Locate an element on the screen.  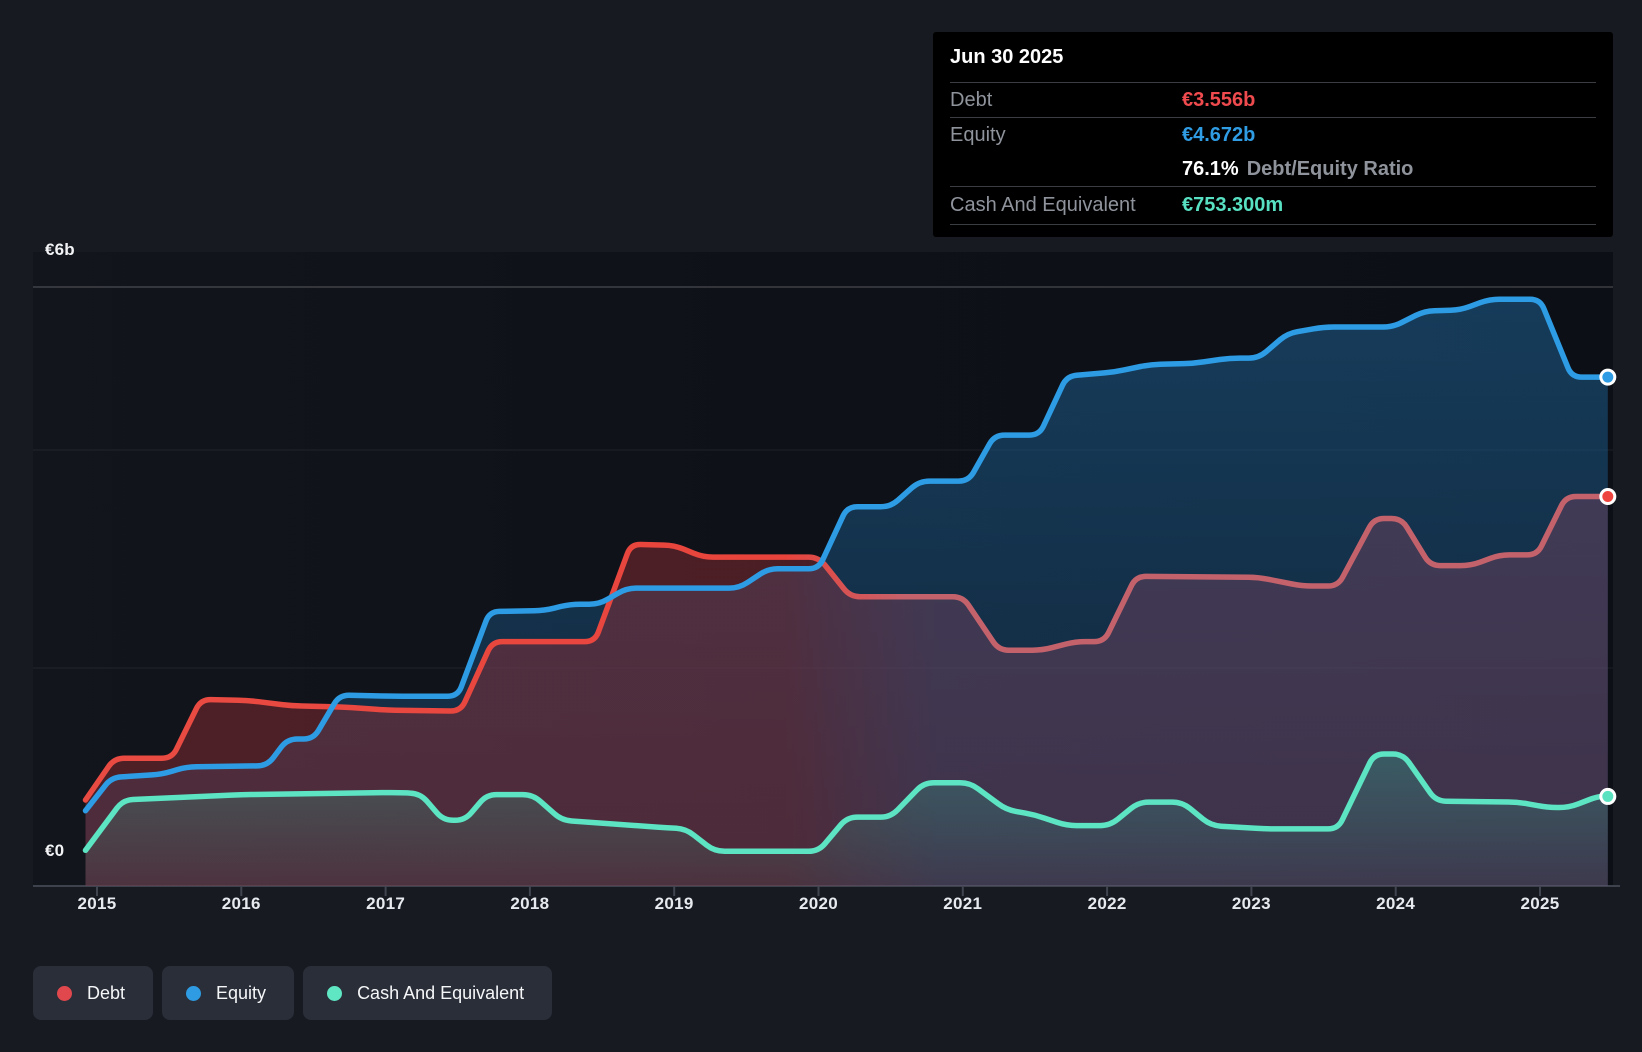
ratio-label: Debt/Equity Ratio is located at coordinates (1330, 168).